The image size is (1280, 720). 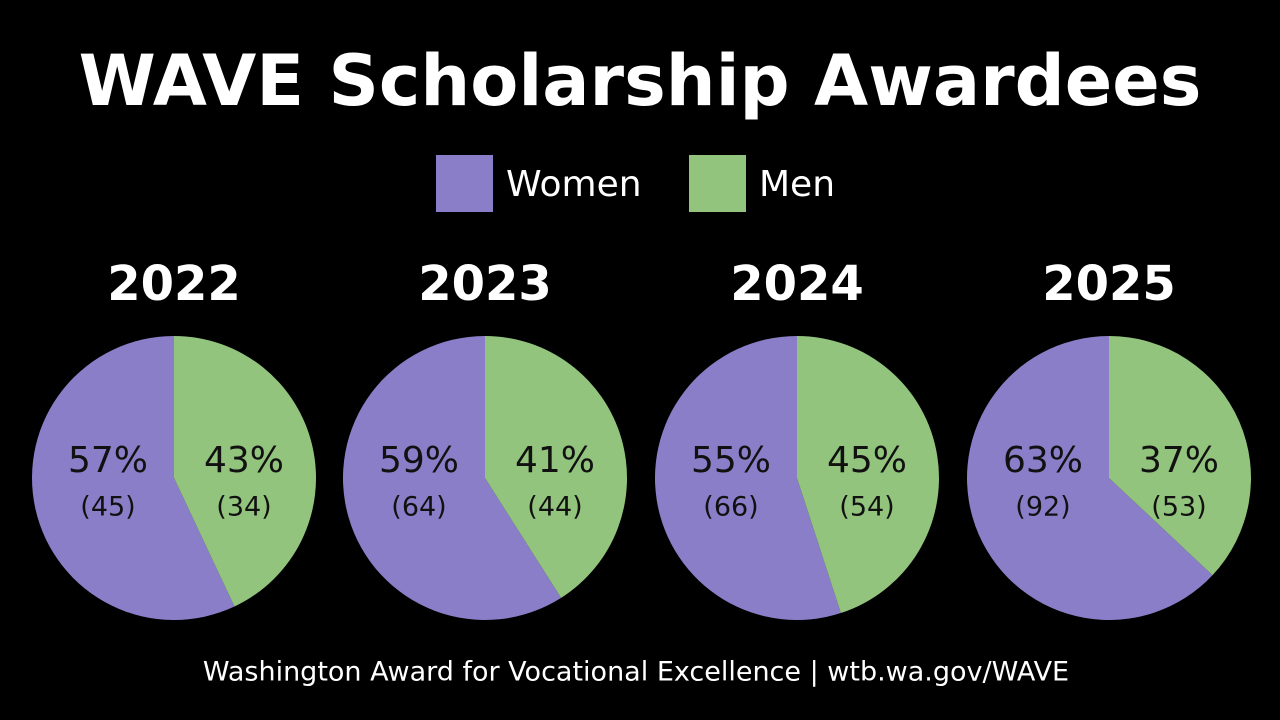 I want to click on value-label: 37%, so click(x=1179, y=460).